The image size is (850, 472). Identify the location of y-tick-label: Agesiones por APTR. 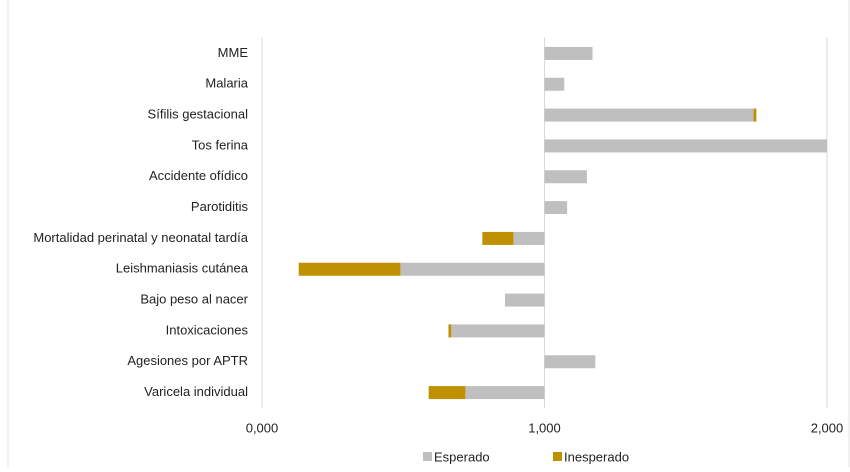
(187, 360).